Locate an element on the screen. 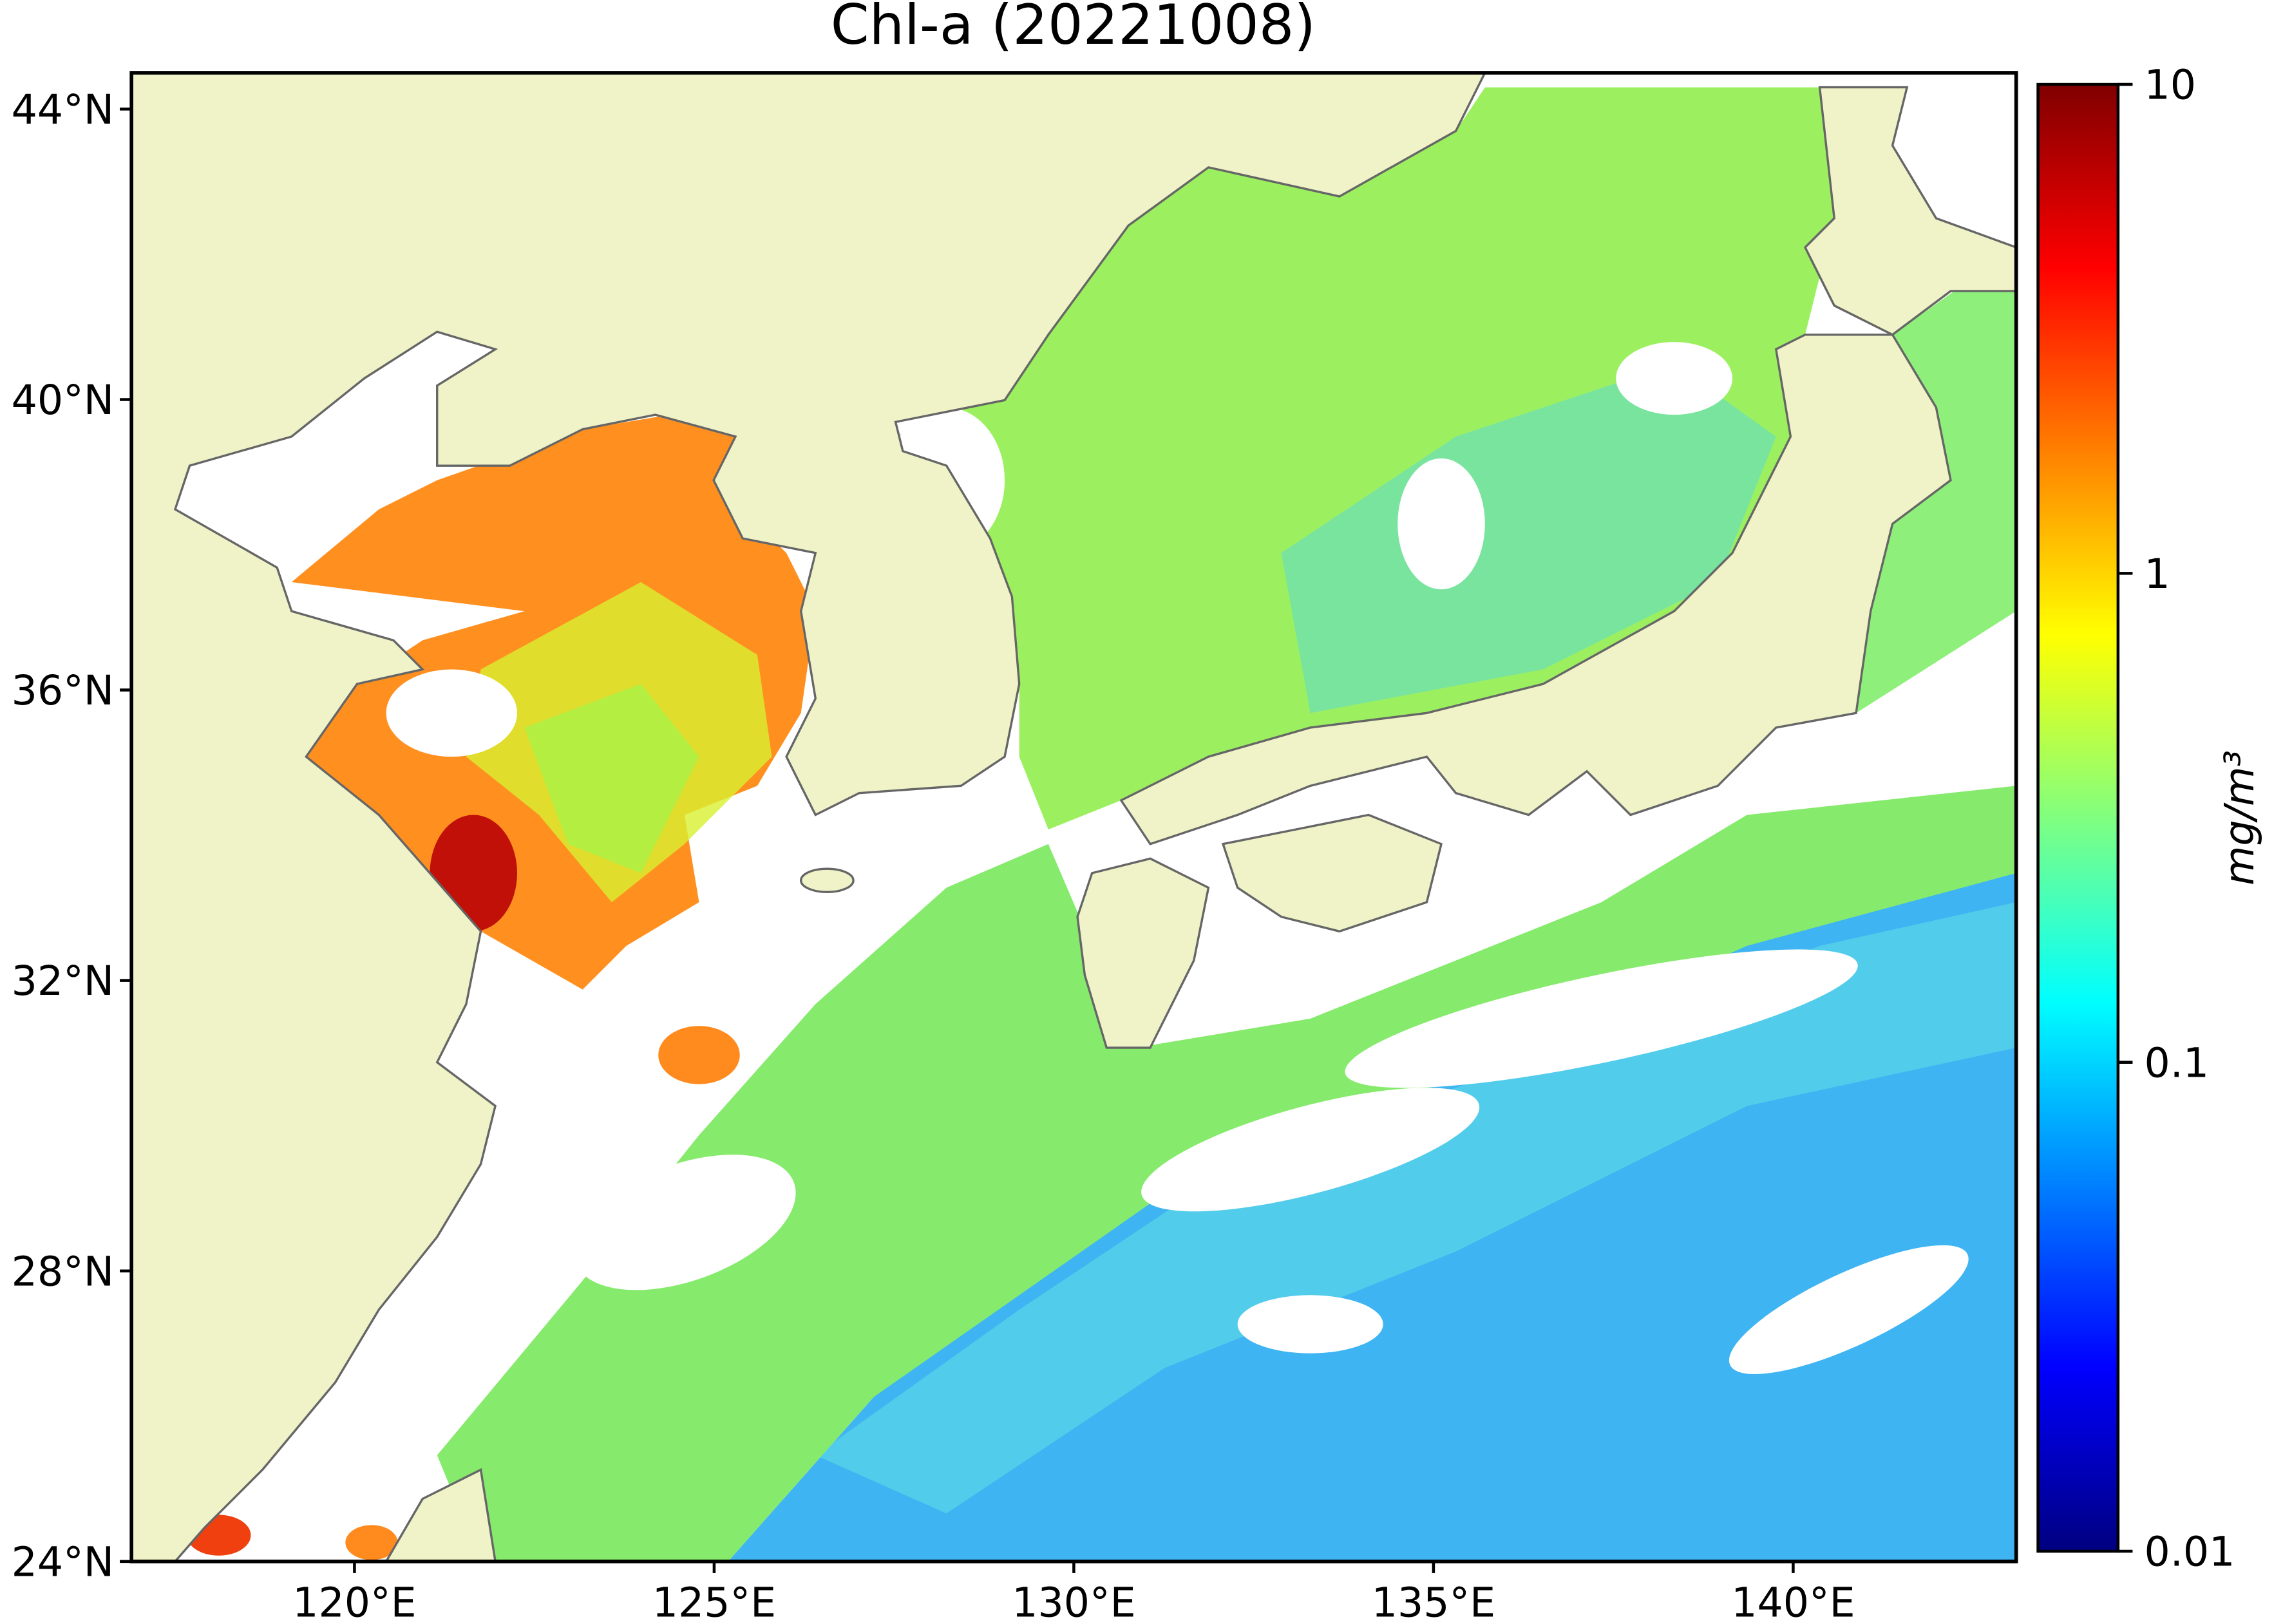 Image resolution: width=2283 pixels, height=1624 pixels. y-tick-label: 44°N is located at coordinates (63, 109).